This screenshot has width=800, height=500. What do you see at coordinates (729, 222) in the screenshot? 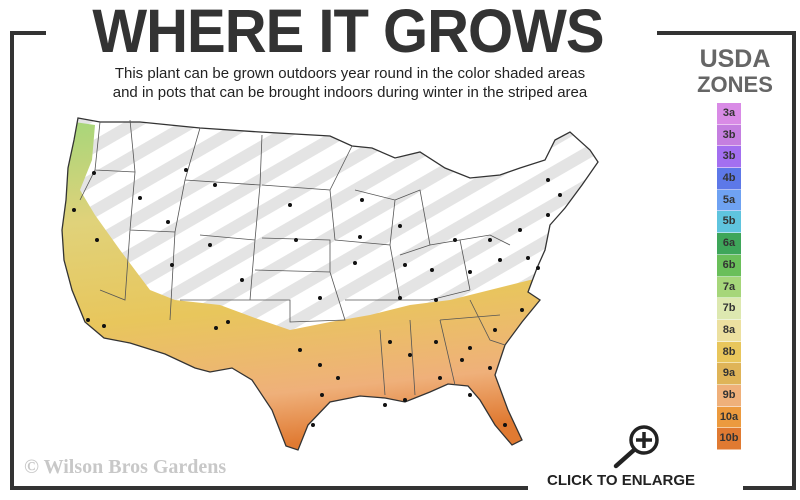
I see `legend-zone-5b: 5b` at bounding box center [729, 222].